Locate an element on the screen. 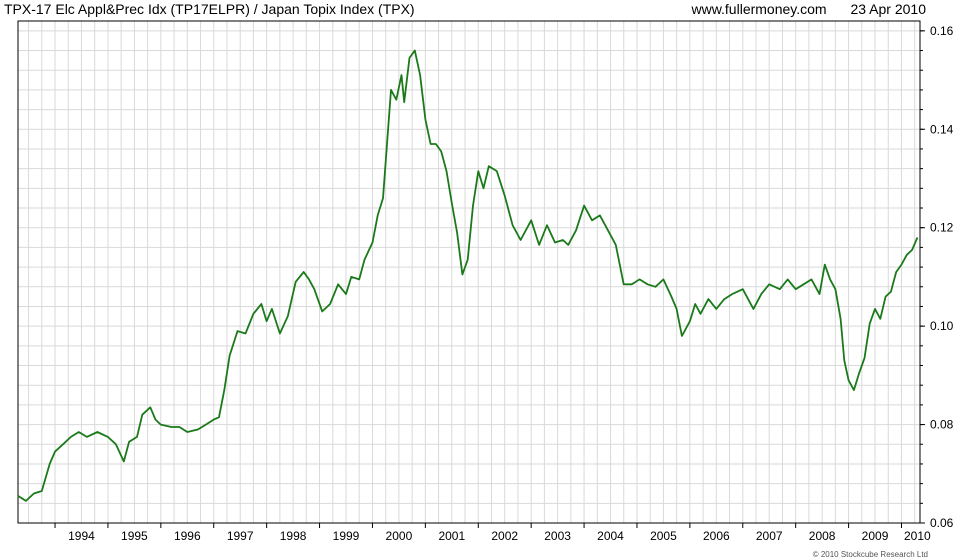 Image resolution: width=980 pixels, height=560 pixels. source-url: www.fullermoney.com is located at coordinates (759, 9).